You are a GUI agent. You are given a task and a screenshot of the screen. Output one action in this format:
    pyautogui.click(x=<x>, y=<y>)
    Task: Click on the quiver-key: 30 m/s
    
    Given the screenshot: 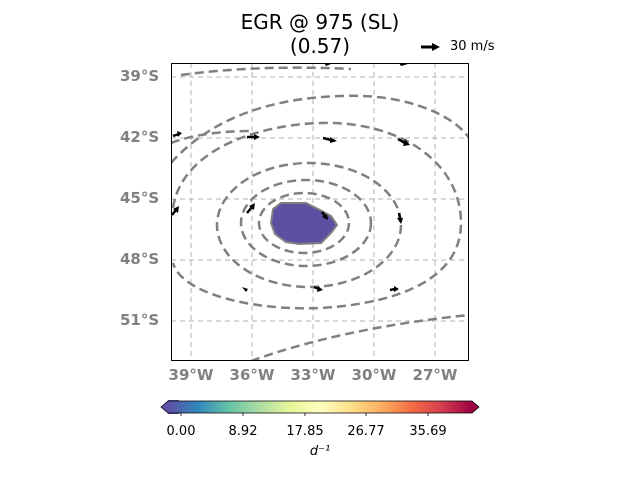 What is the action you would take?
    pyautogui.click(x=457, y=46)
    